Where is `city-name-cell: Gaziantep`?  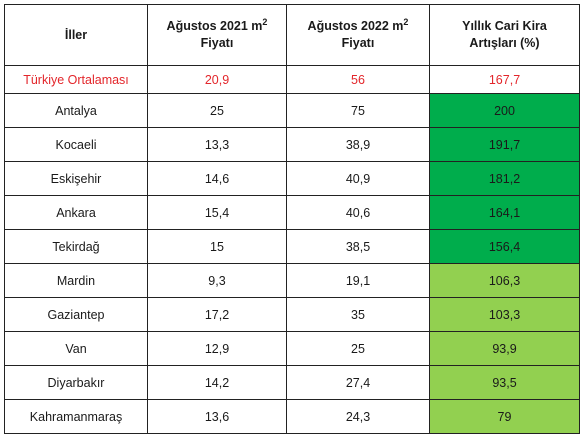
city-name-cell: Gaziantep is located at coordinates (76, 314).